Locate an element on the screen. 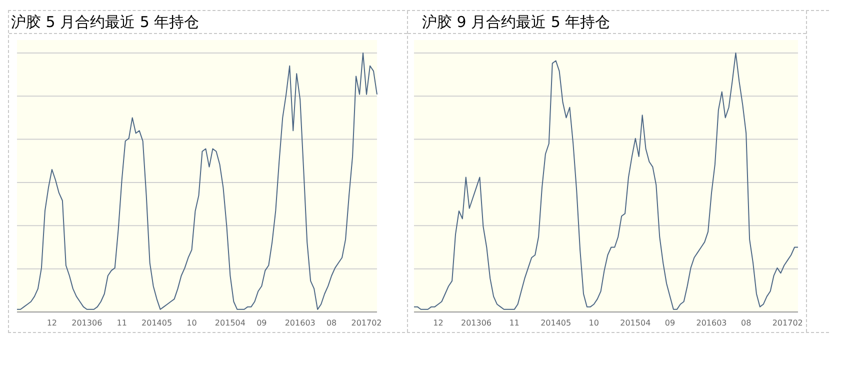  chart-title: 沪胶 5 月合约最近 5 年持仓 is located at coordinates (208, 22).